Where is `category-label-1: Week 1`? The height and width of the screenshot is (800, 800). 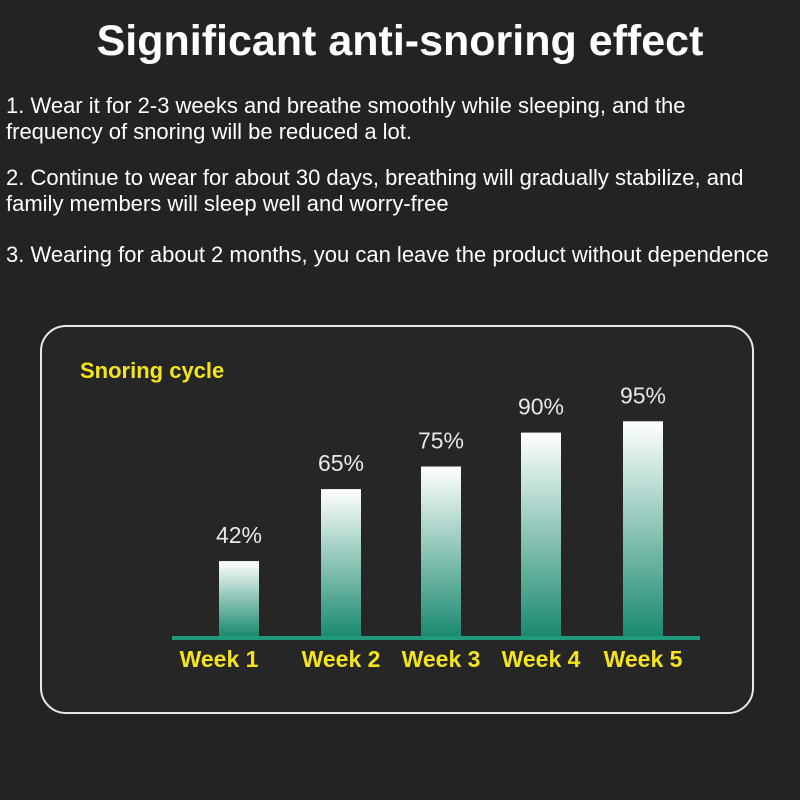
category-label-1: Week 1 is located at coordinates (219, 659).